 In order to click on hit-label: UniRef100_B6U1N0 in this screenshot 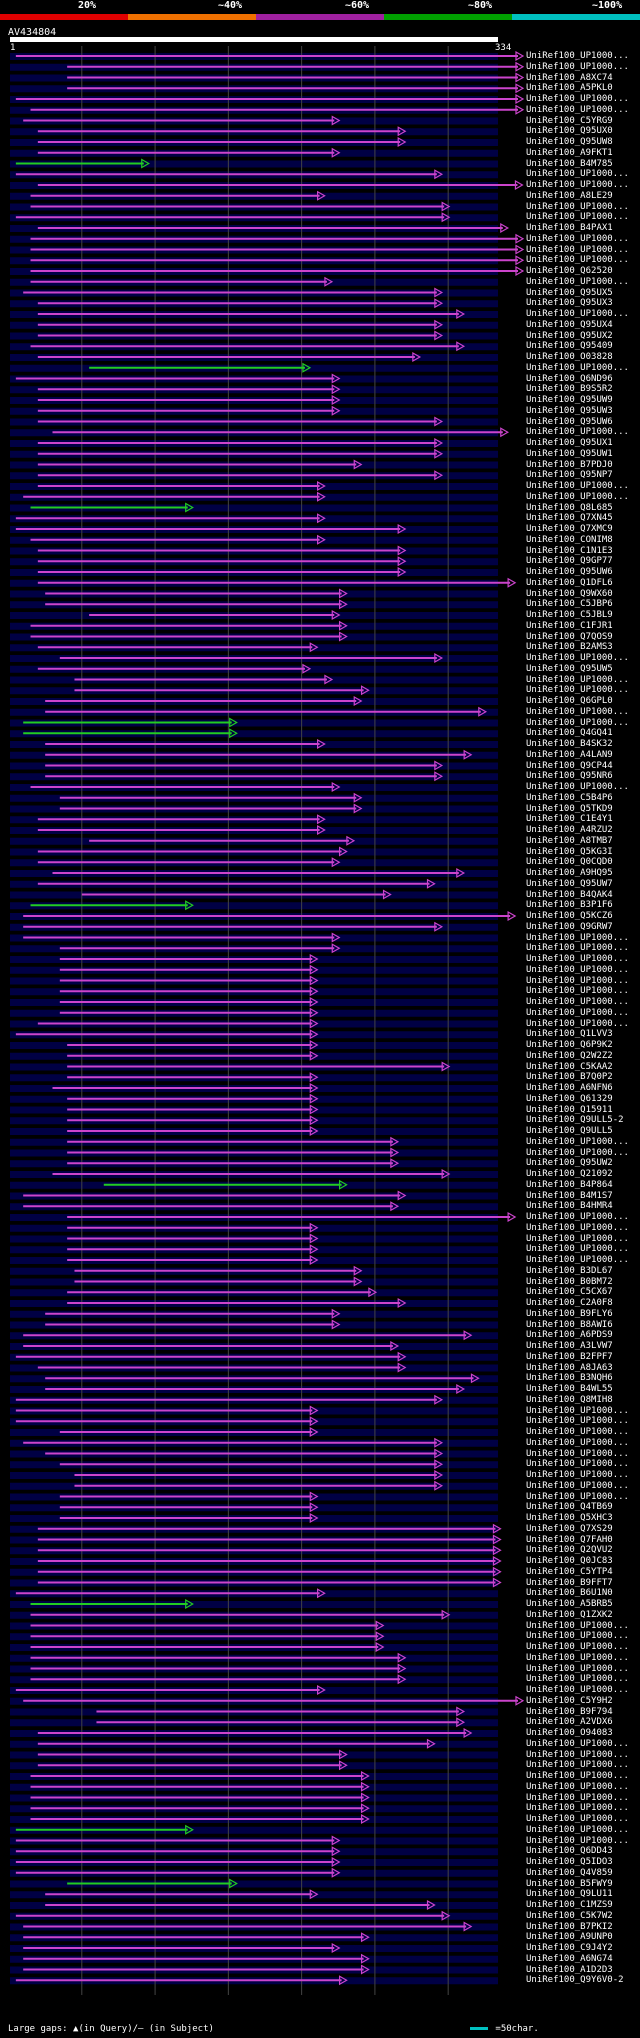, I will do `click(569, 1593)`.